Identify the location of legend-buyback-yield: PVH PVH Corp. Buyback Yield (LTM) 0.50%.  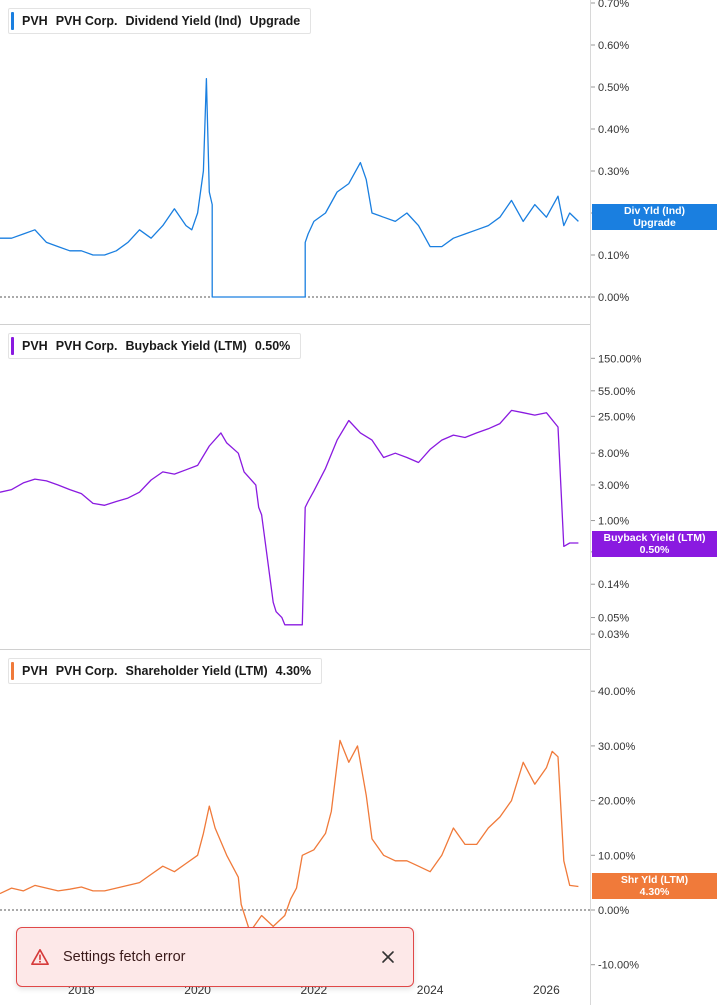
(155, 346).